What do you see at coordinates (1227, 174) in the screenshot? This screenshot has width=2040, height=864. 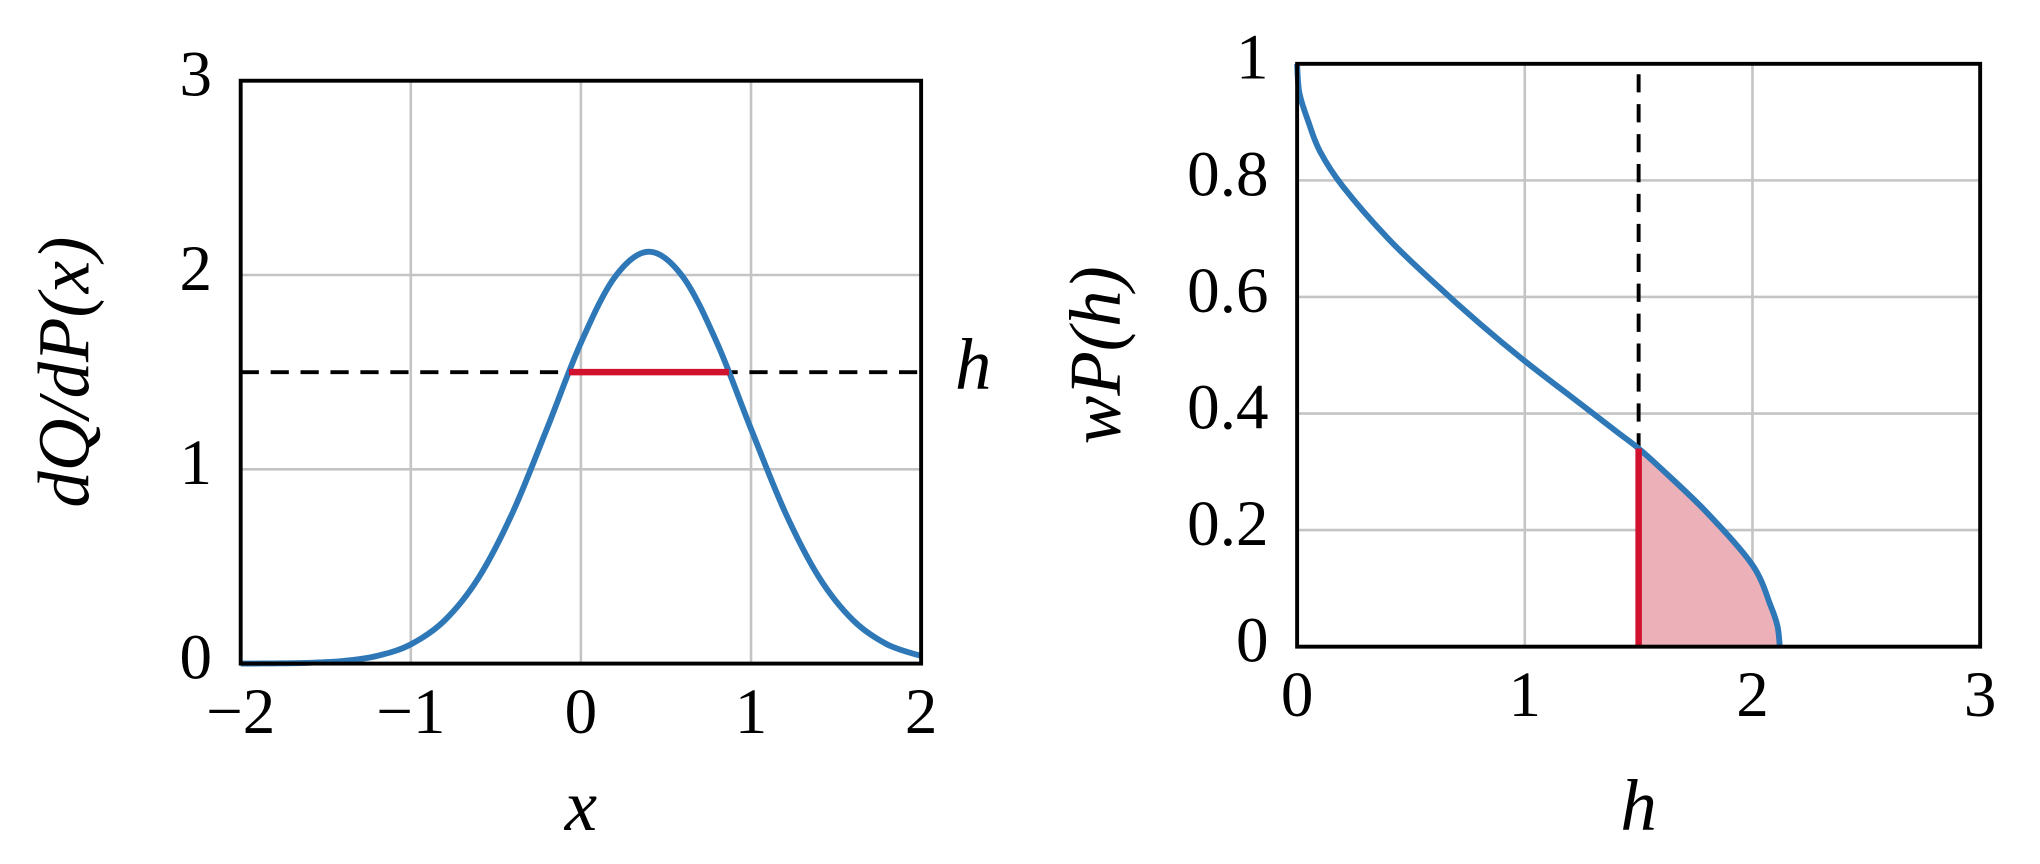 I see `y-tick-label: 0.8` at bounding box center [1227, 174].